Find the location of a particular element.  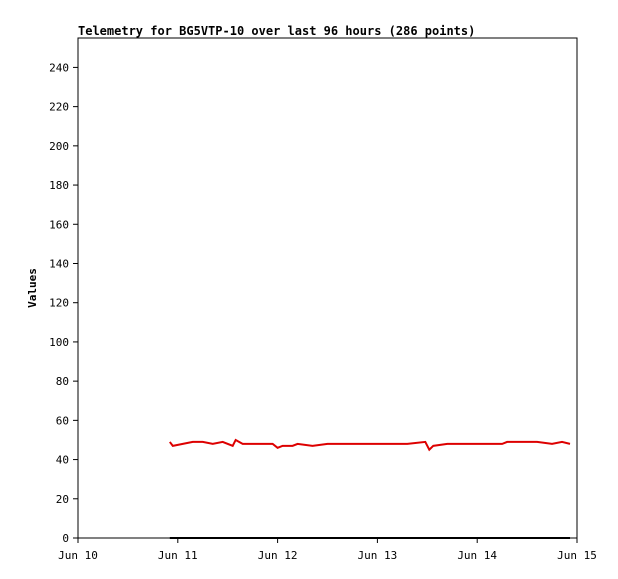

x-tick-label: Jun 15 is located at coordinates (577, 555).